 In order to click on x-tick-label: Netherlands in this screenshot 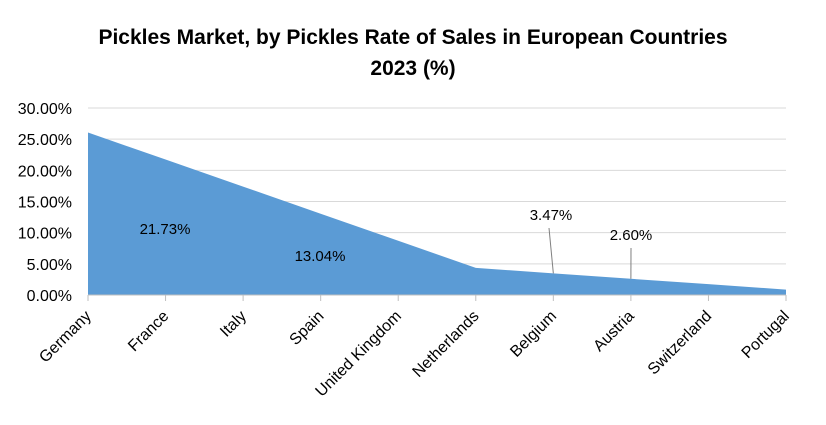, I will do `click(446, 344)`.